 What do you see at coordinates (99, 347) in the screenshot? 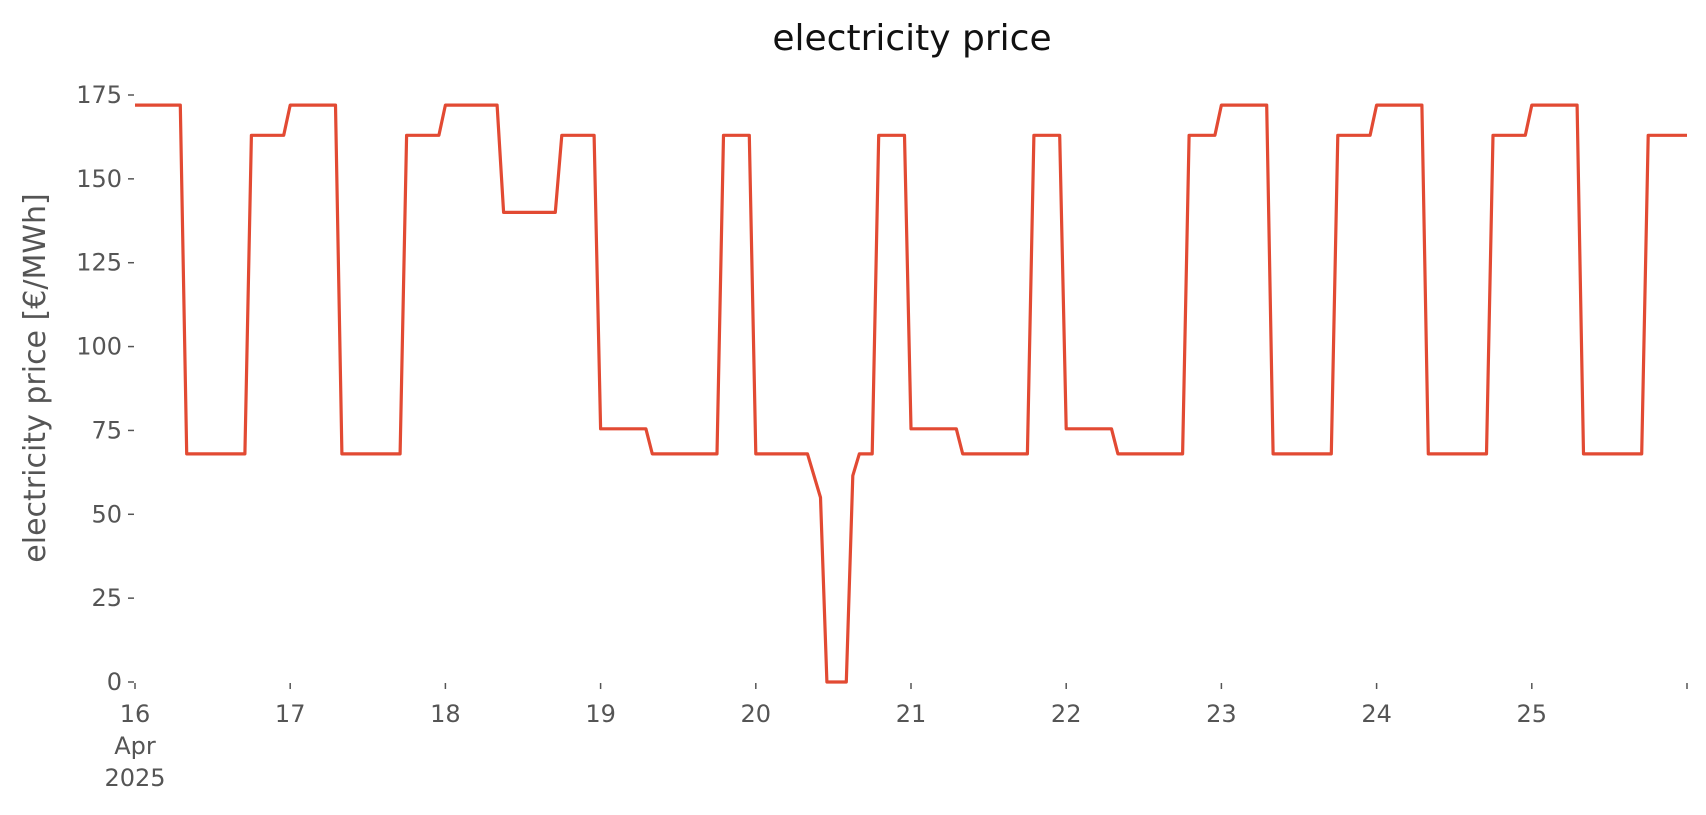
I see `y-tick-label: 100` at bounding box center [99, 347].